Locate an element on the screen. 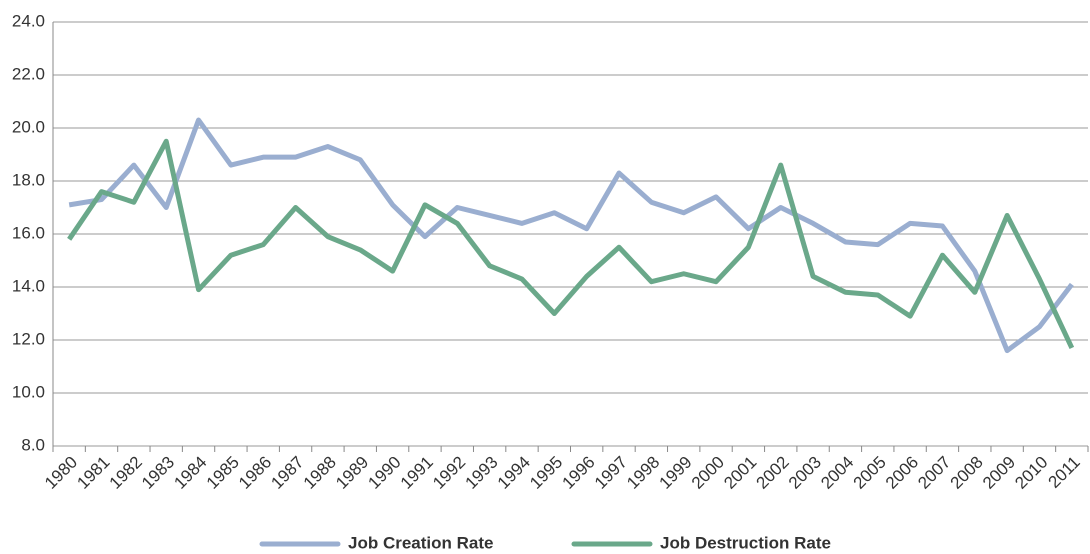 The width and height of the screenshot is (1090, 554). x-tick-label: 1989 is located at coordinates (352, 473).